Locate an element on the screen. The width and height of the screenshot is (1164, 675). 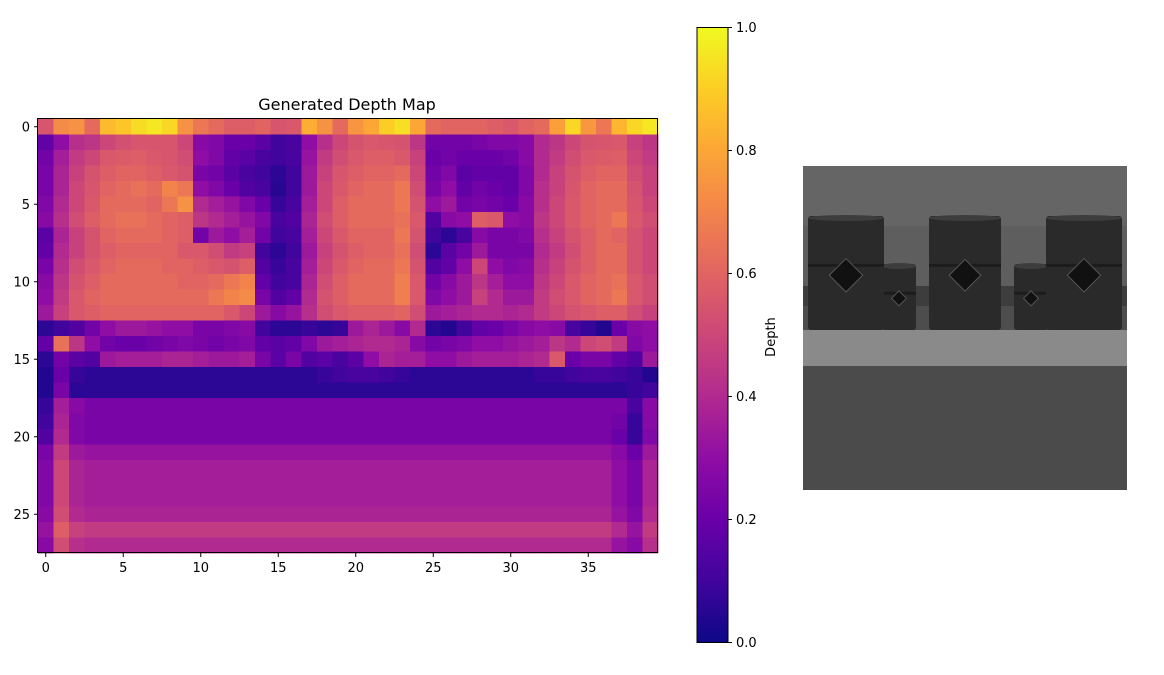
colorbar-tick-label: 0.6 is located at coordinates (746, 274).